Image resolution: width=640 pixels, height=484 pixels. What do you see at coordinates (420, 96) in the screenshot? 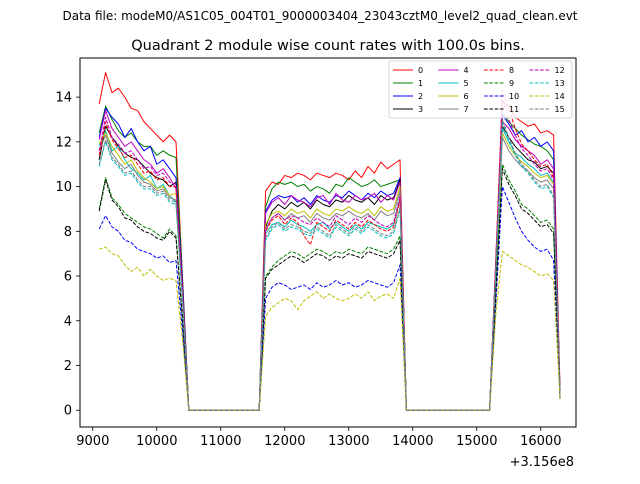
I see `legend-label-2: 2` at bounding box center [420, 96].